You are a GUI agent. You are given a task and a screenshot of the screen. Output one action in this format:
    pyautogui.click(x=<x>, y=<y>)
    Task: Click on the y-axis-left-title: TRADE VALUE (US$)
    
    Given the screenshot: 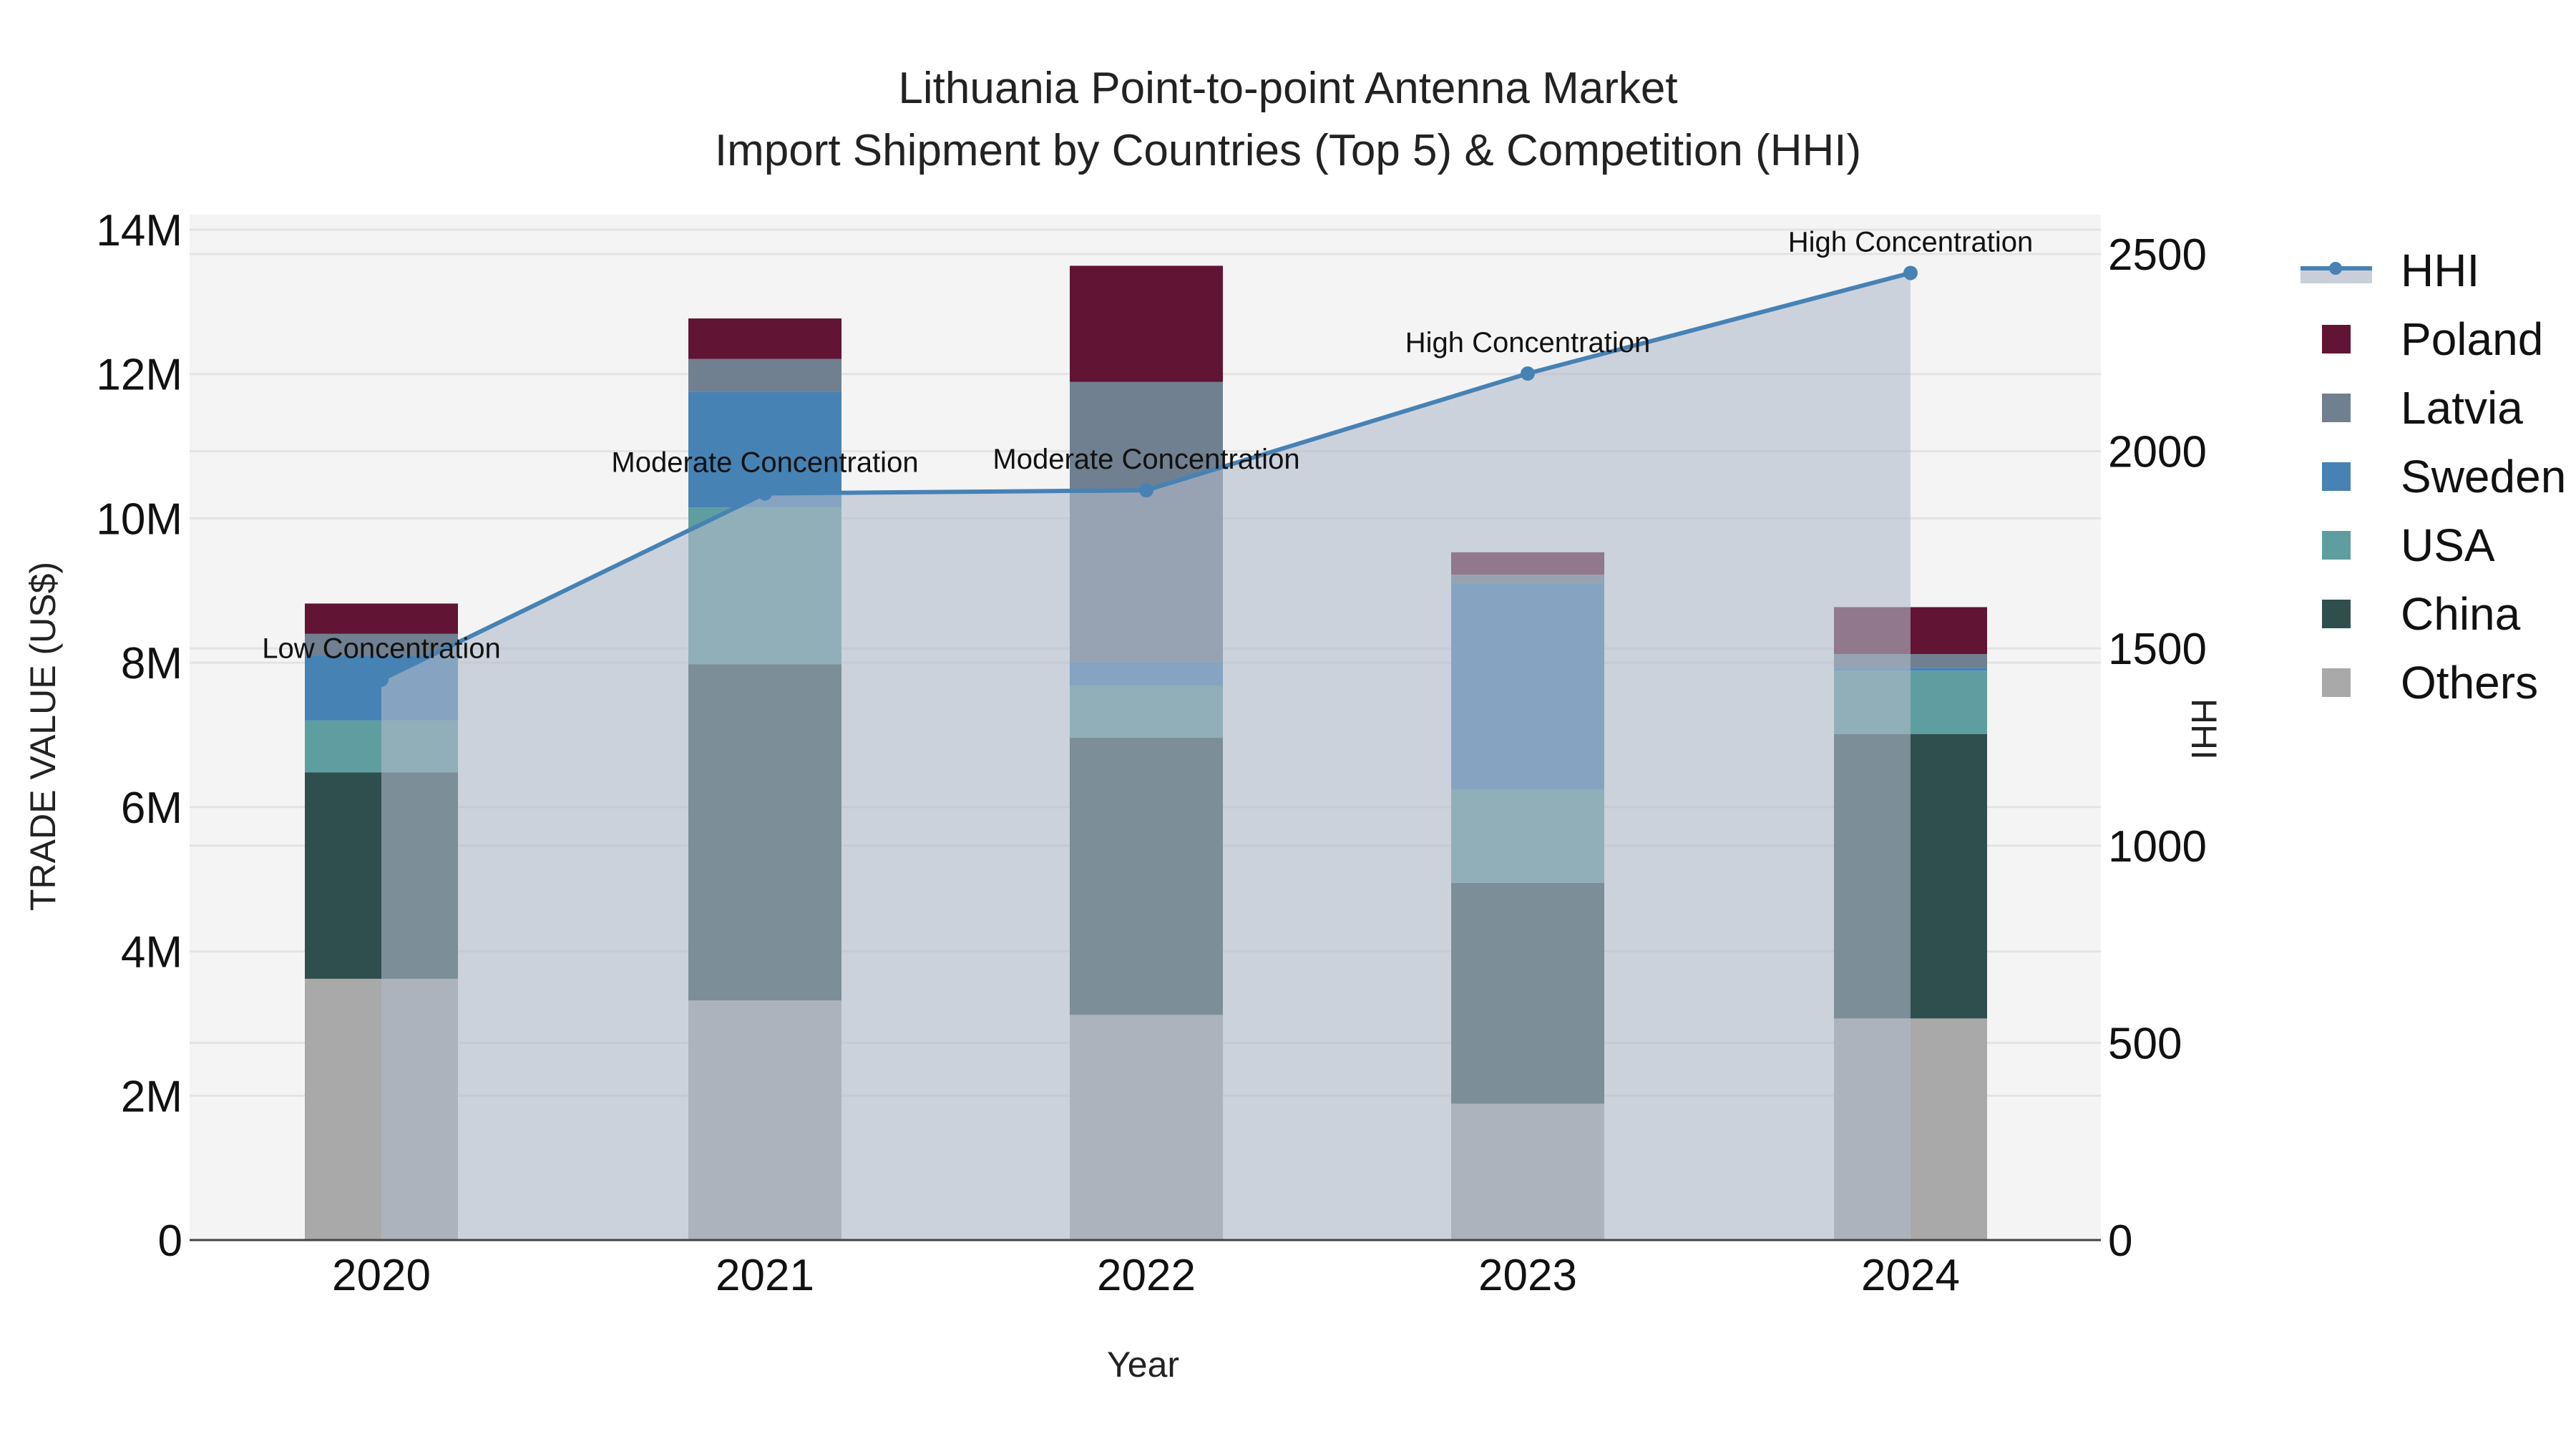 What is the action you would take?
    pyautogui.click(x=43, y=736)
    